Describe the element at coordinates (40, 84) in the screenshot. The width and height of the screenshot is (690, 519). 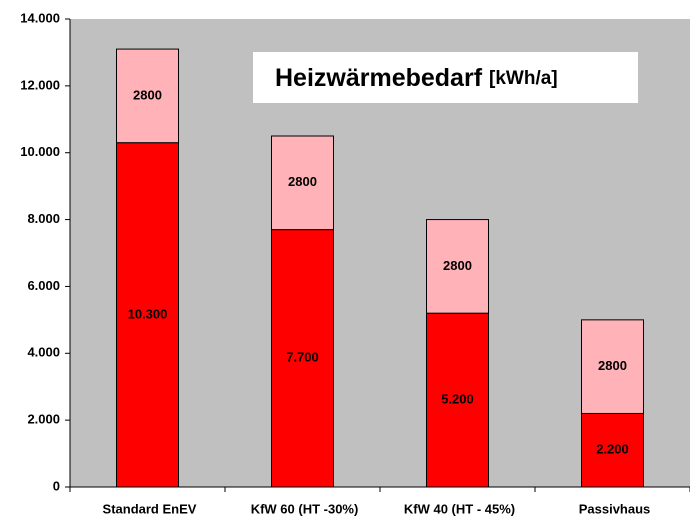
I see `y-tick-label: 12.000` at that location.